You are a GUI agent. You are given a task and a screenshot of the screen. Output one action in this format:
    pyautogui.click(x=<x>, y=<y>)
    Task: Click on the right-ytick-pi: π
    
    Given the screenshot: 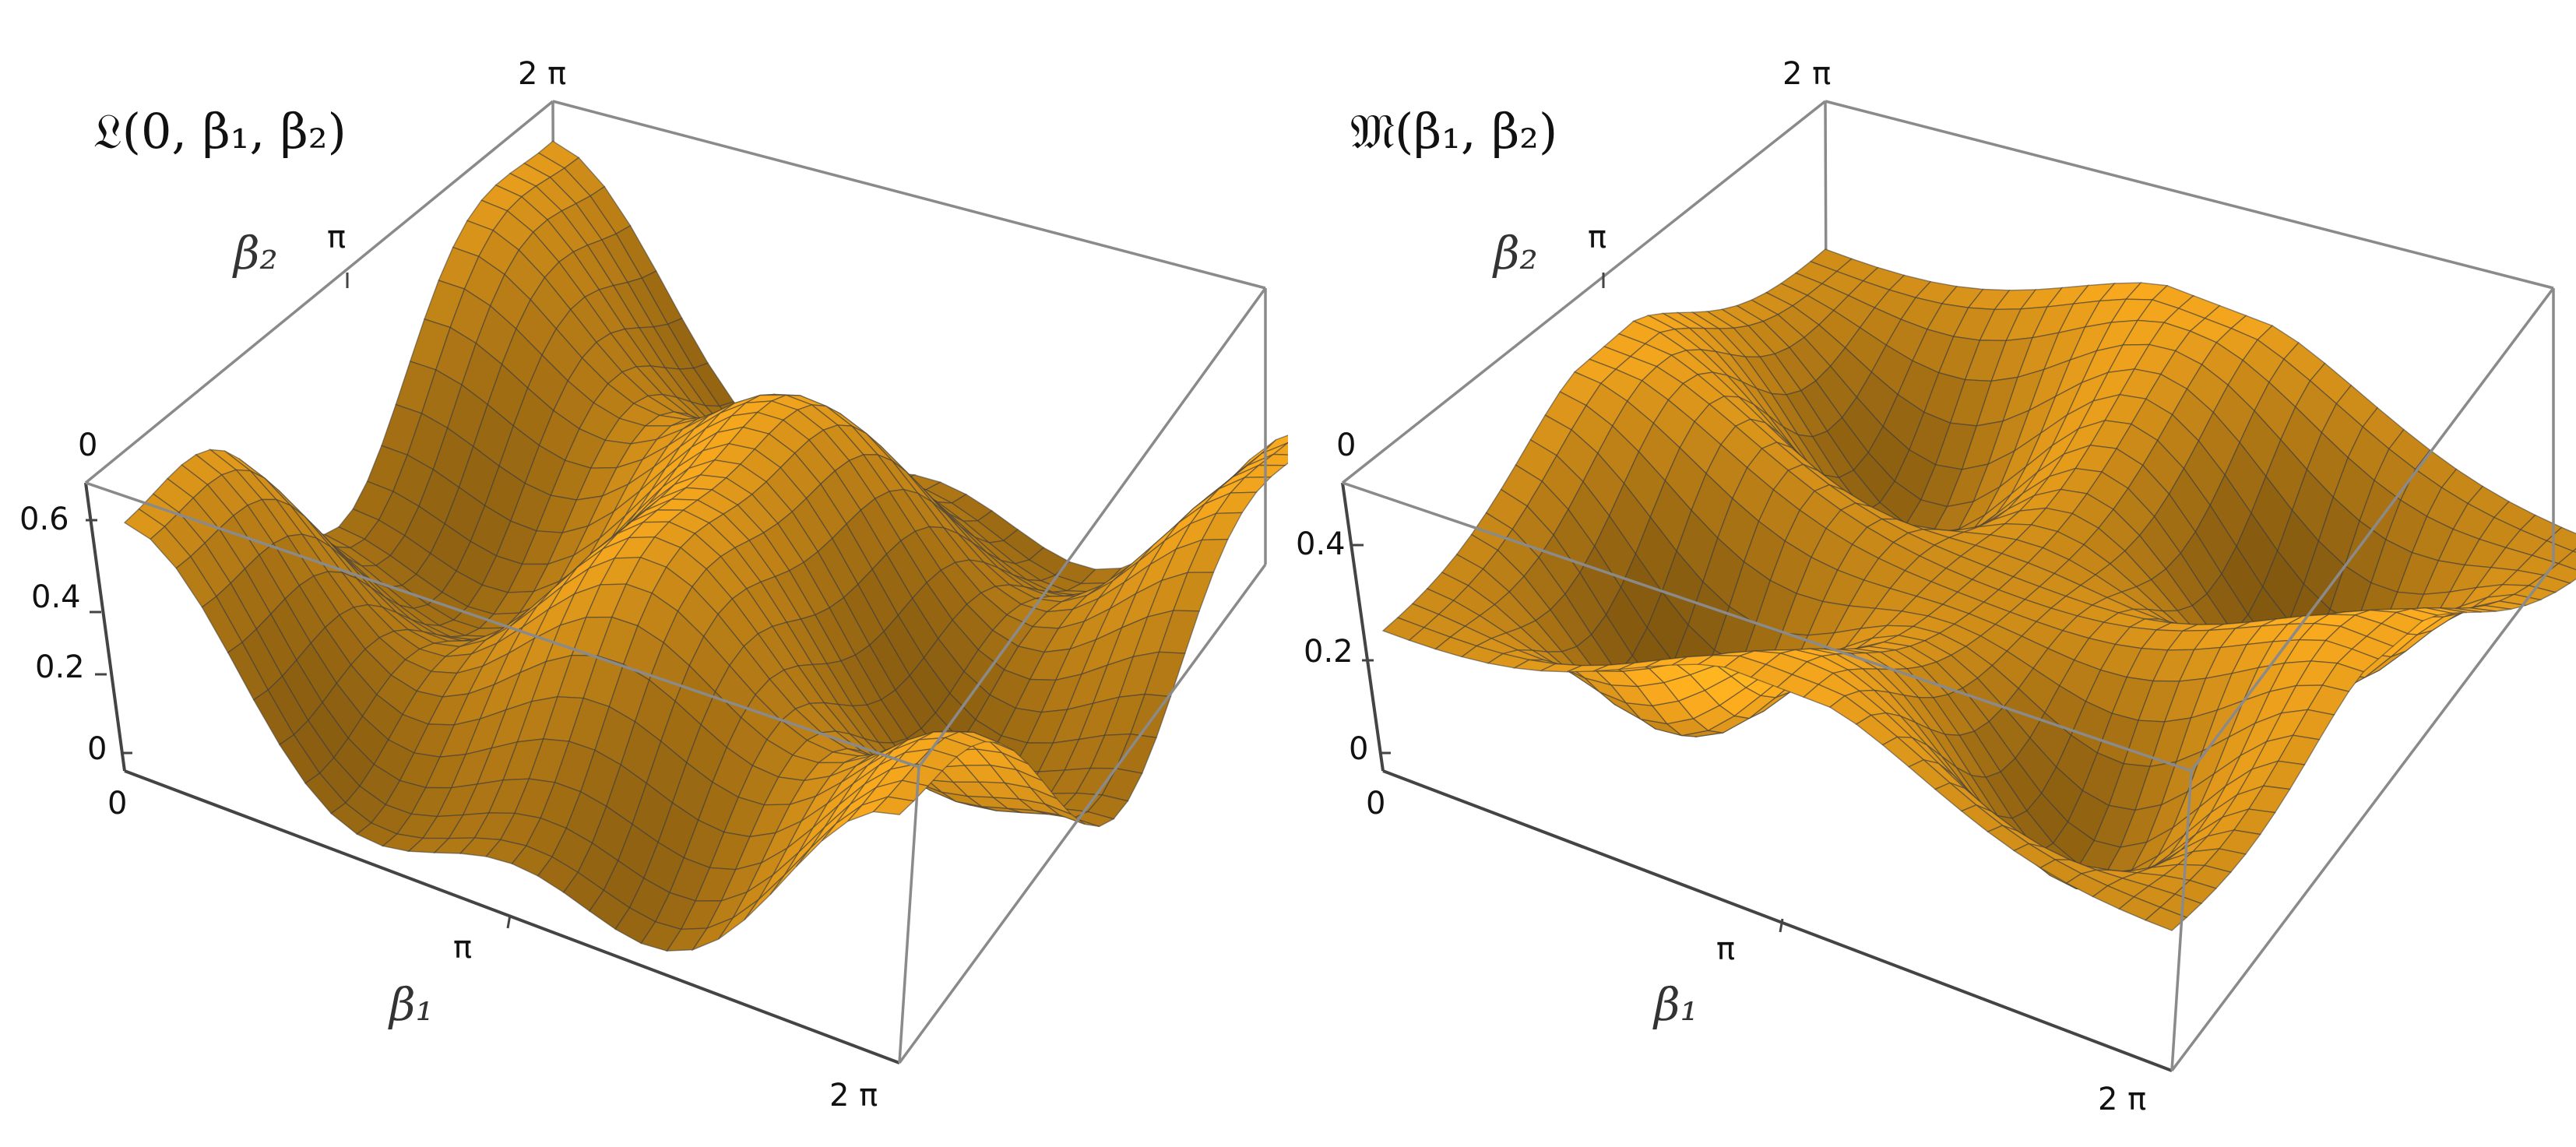 What is the action you would take?
    pyautogui.click(x=1597, y=237)
    